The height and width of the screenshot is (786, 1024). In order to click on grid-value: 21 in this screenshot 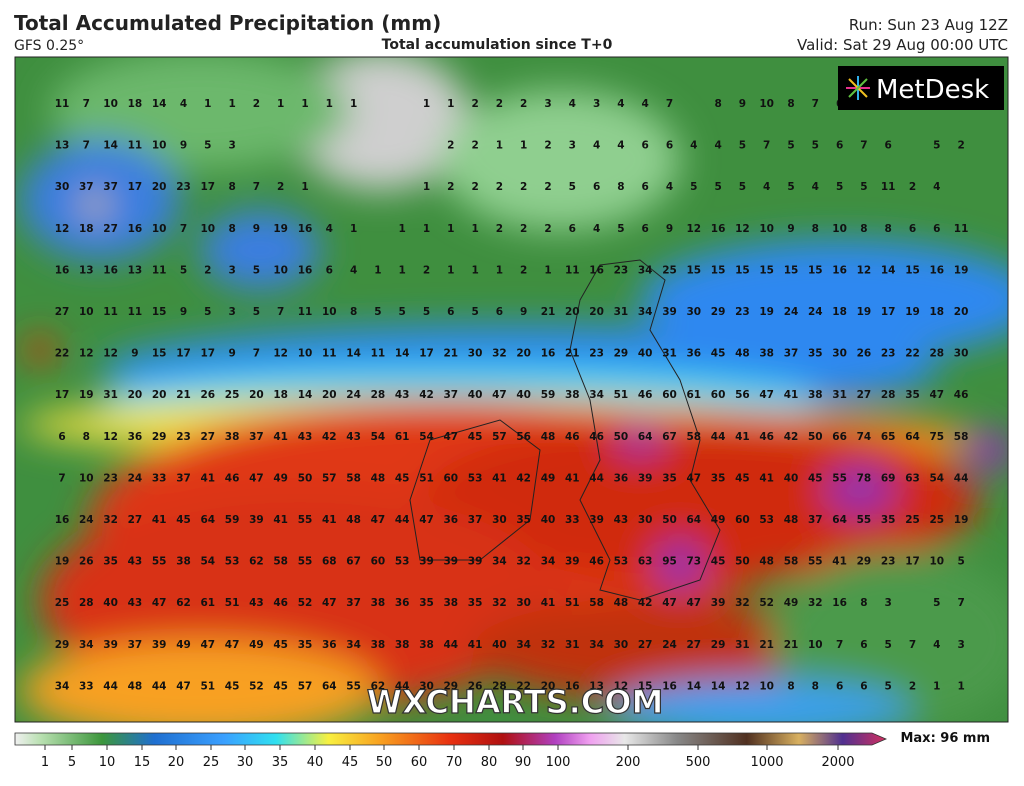, I will do `click(183, 395)`.